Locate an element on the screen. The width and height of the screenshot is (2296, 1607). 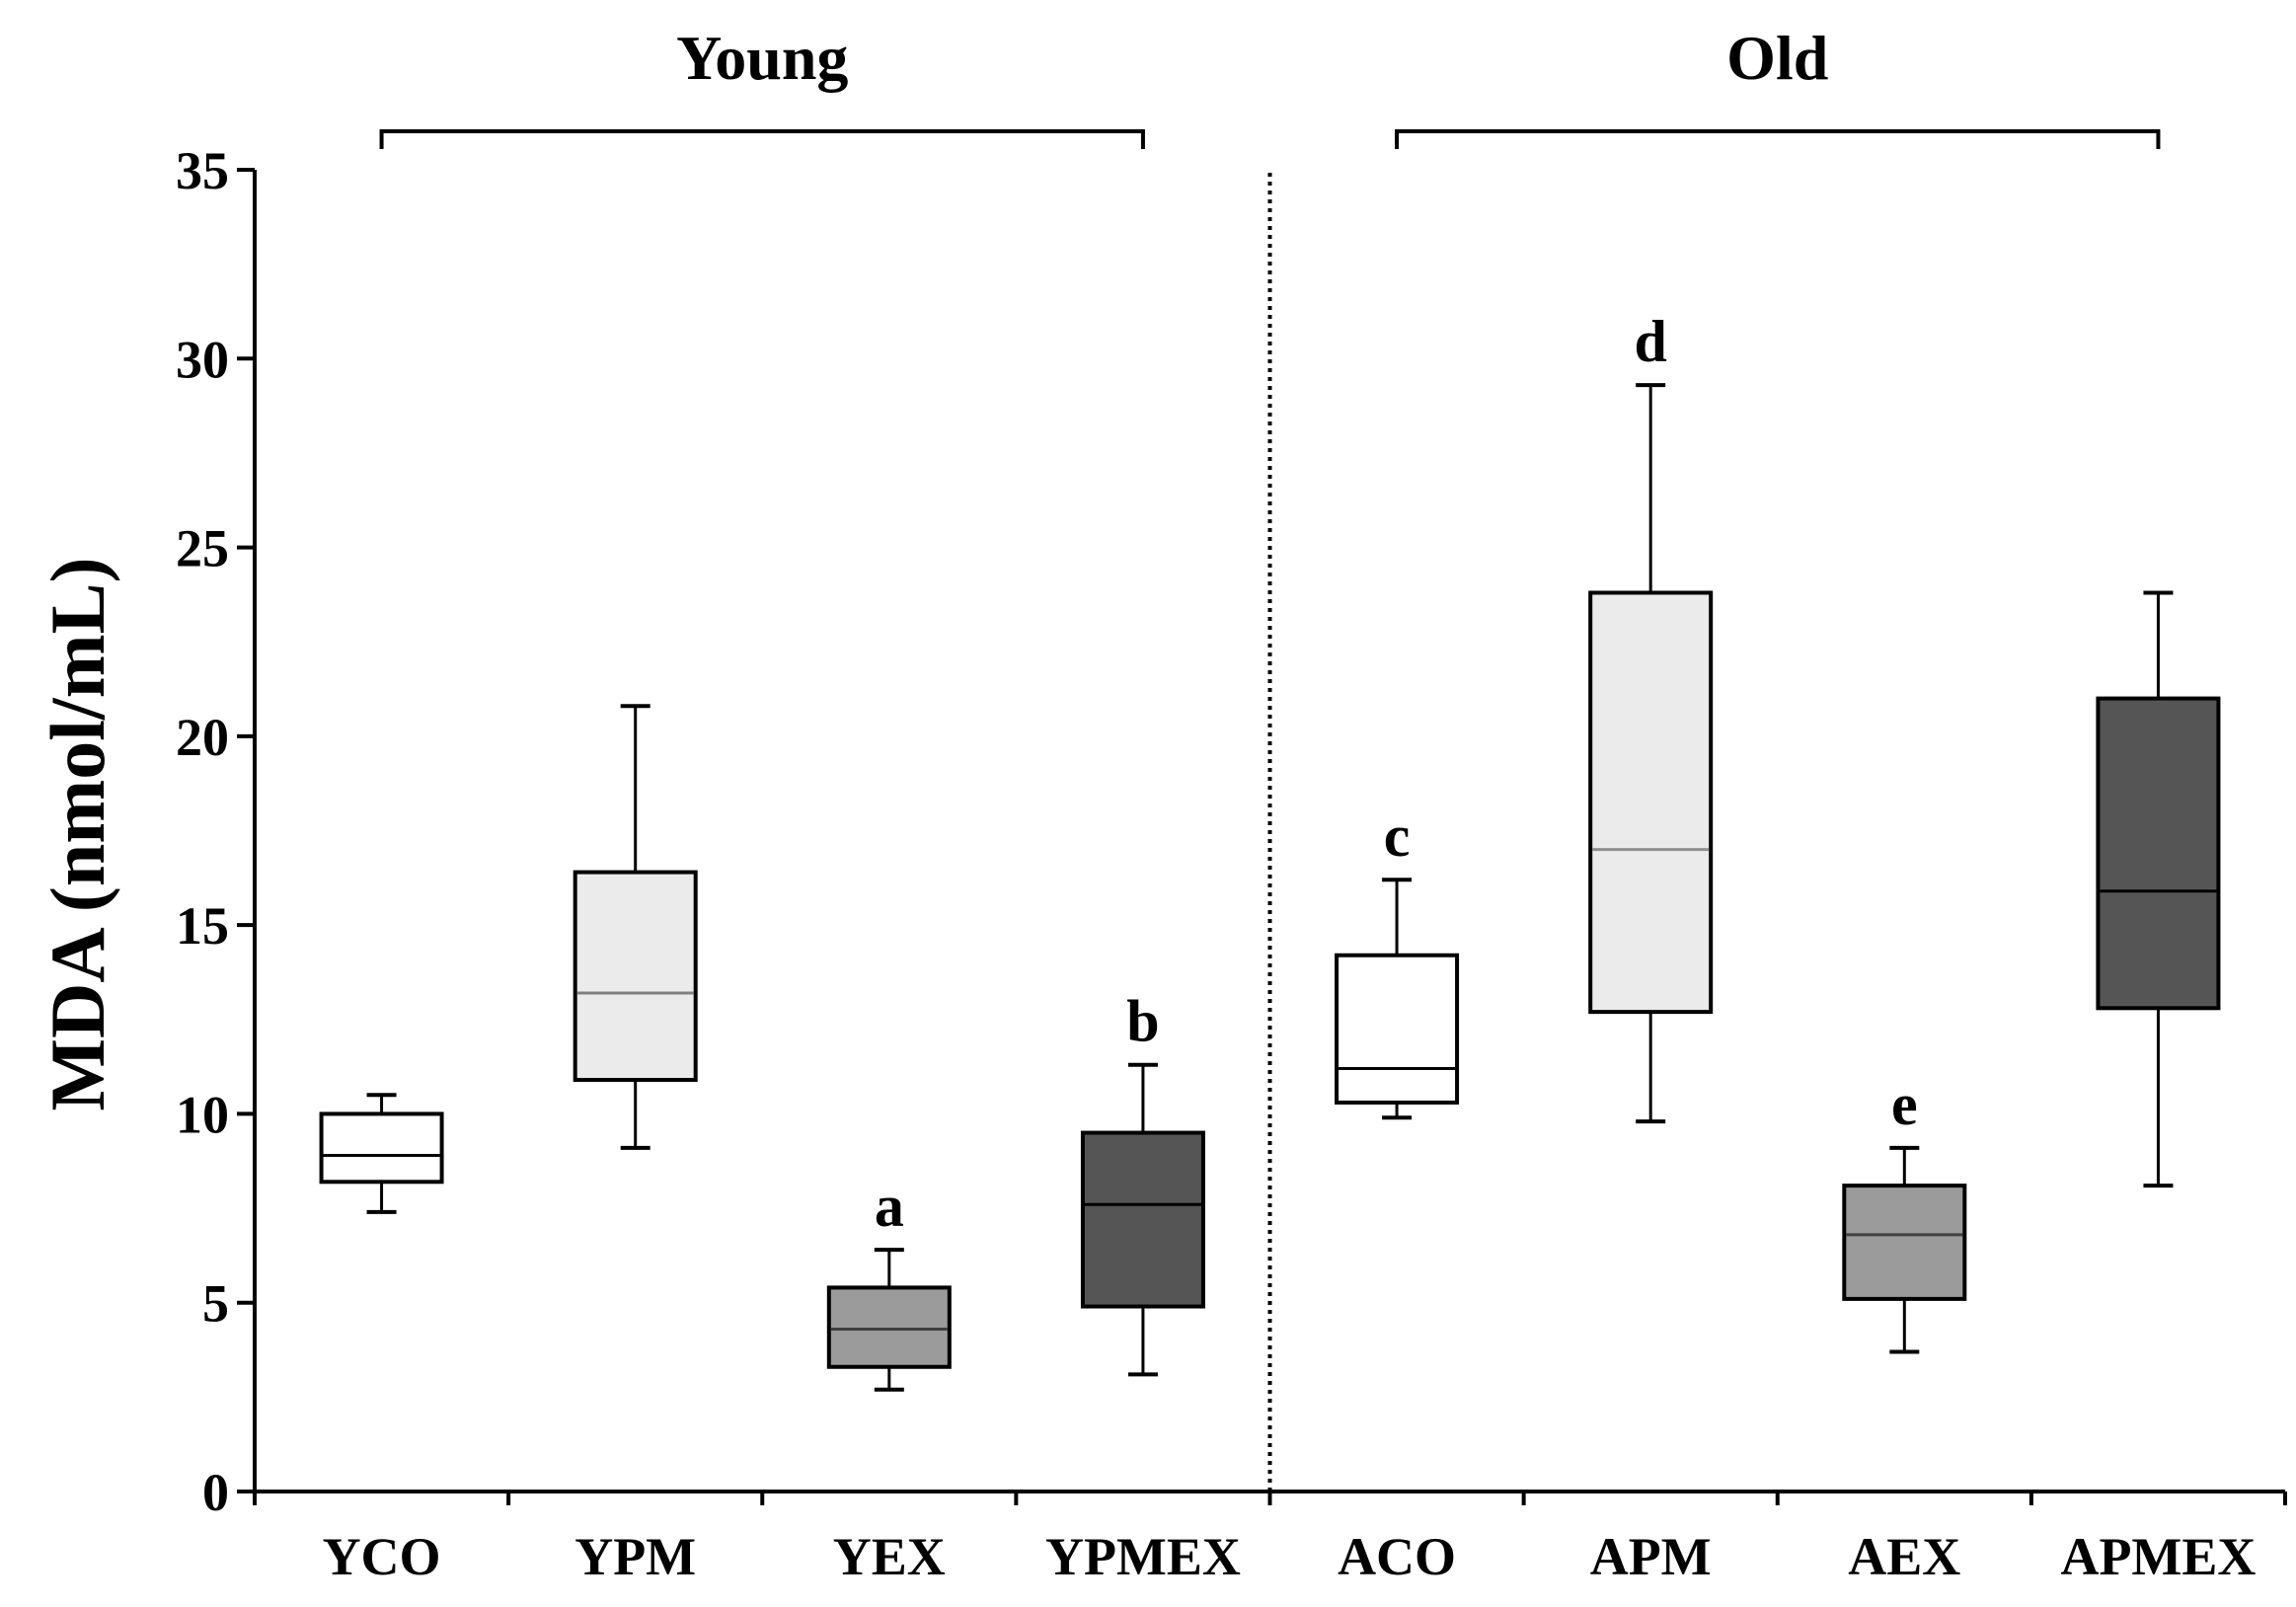
significance-letter: c is located at coordinates (1397, 836).